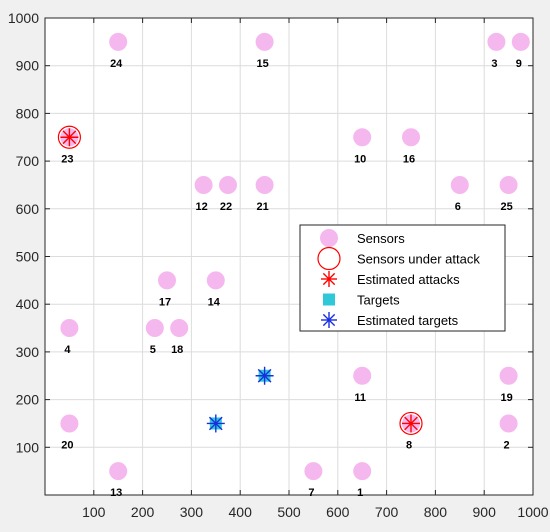 The height and width of the screenshot is (532, 550). What do you see at coordinates (28, 113) in the screenshot?
I see `y-tick-label: 800` at bounding box center [28, 113].